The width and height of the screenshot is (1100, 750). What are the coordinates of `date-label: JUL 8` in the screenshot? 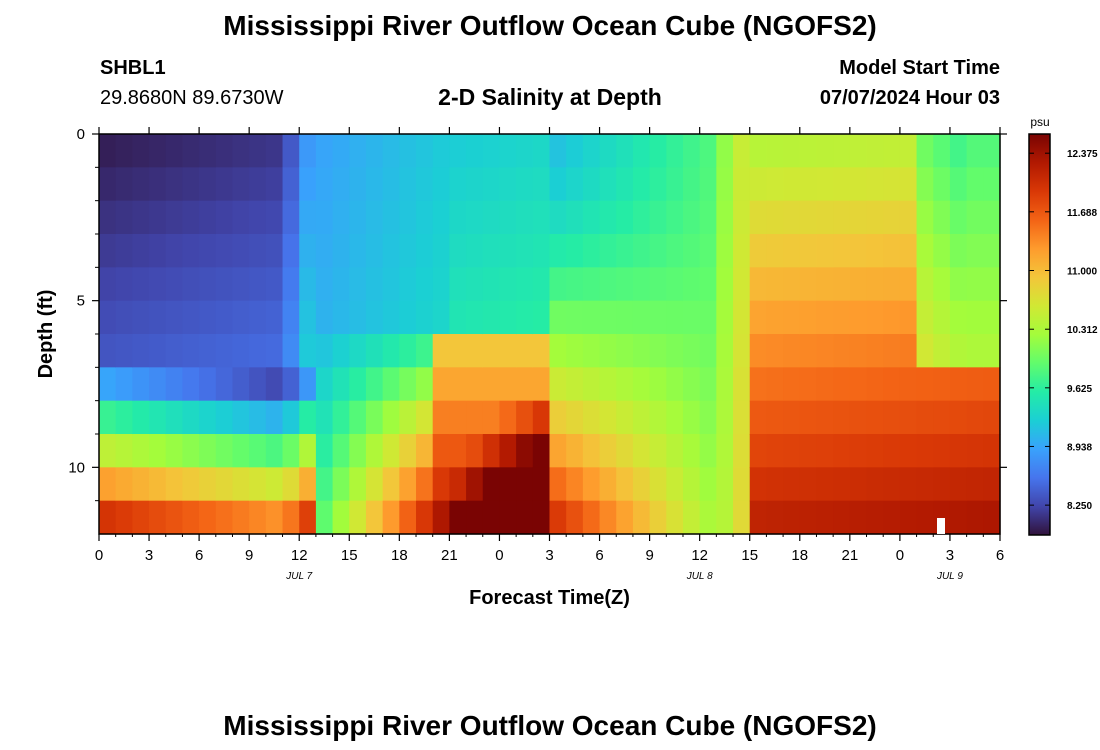 It's located at (699, 576).